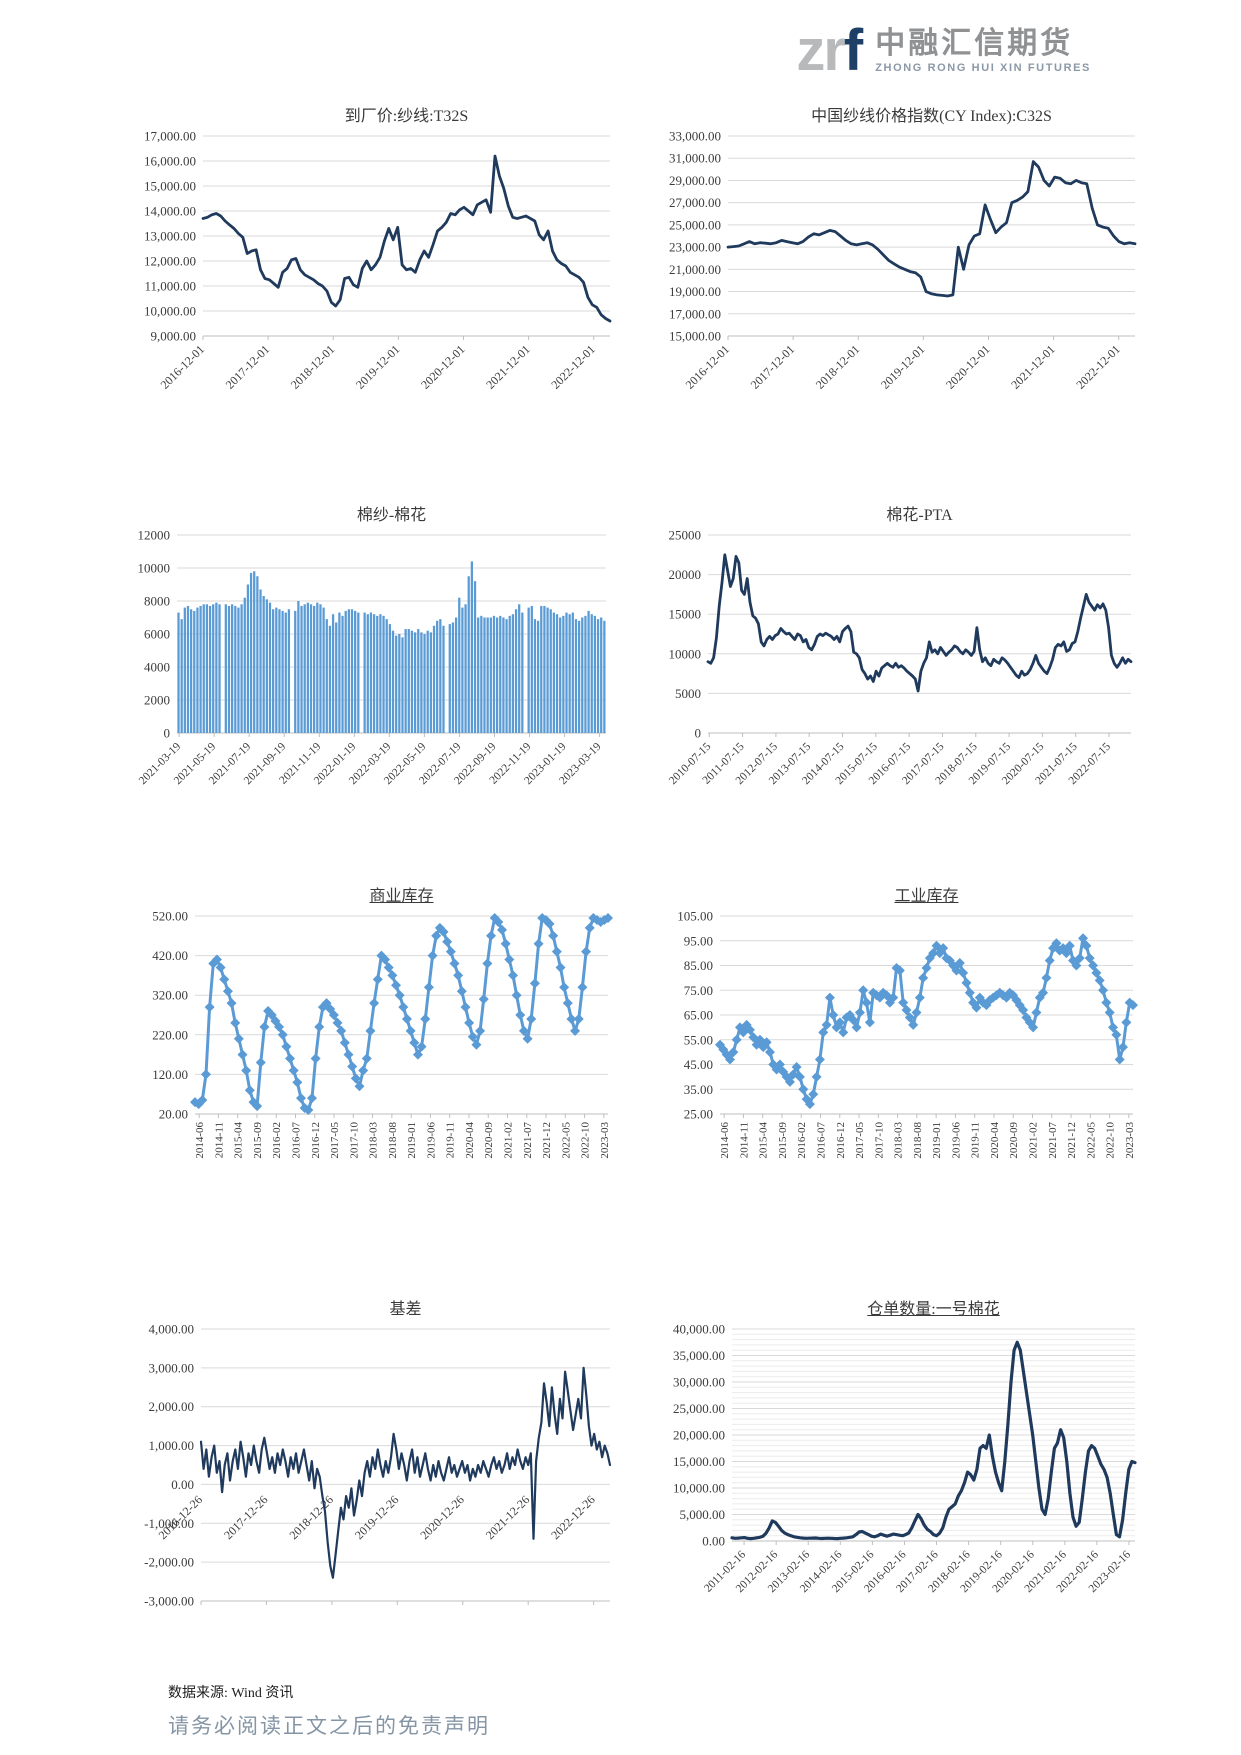 This screenshot has height=1755, width=1241. I want to click on svg-text: 2018-03, so click(899, 1140).